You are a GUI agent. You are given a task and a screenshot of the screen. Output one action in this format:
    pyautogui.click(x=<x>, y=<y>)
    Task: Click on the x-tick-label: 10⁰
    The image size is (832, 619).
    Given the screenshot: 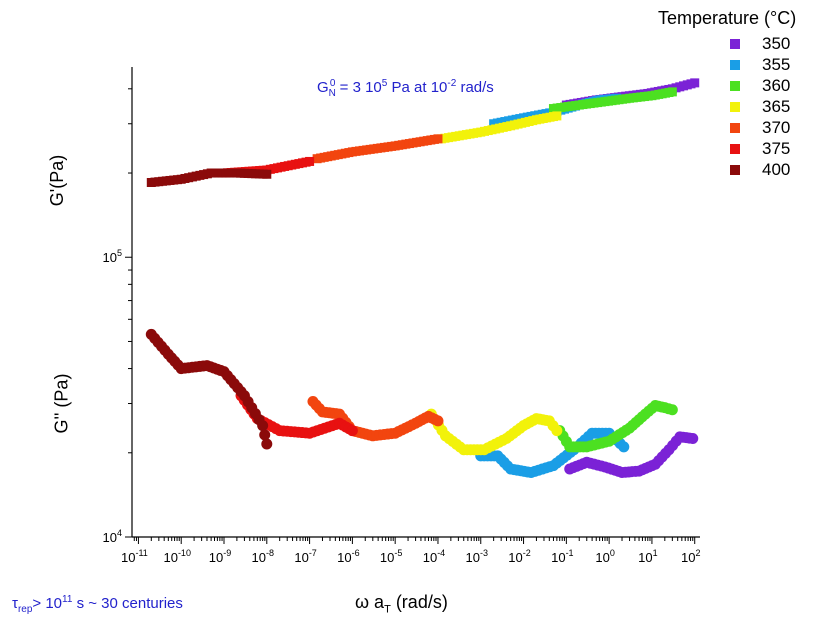 What is the action you would take?
    pyautogui.click(x=604, y=556)
    